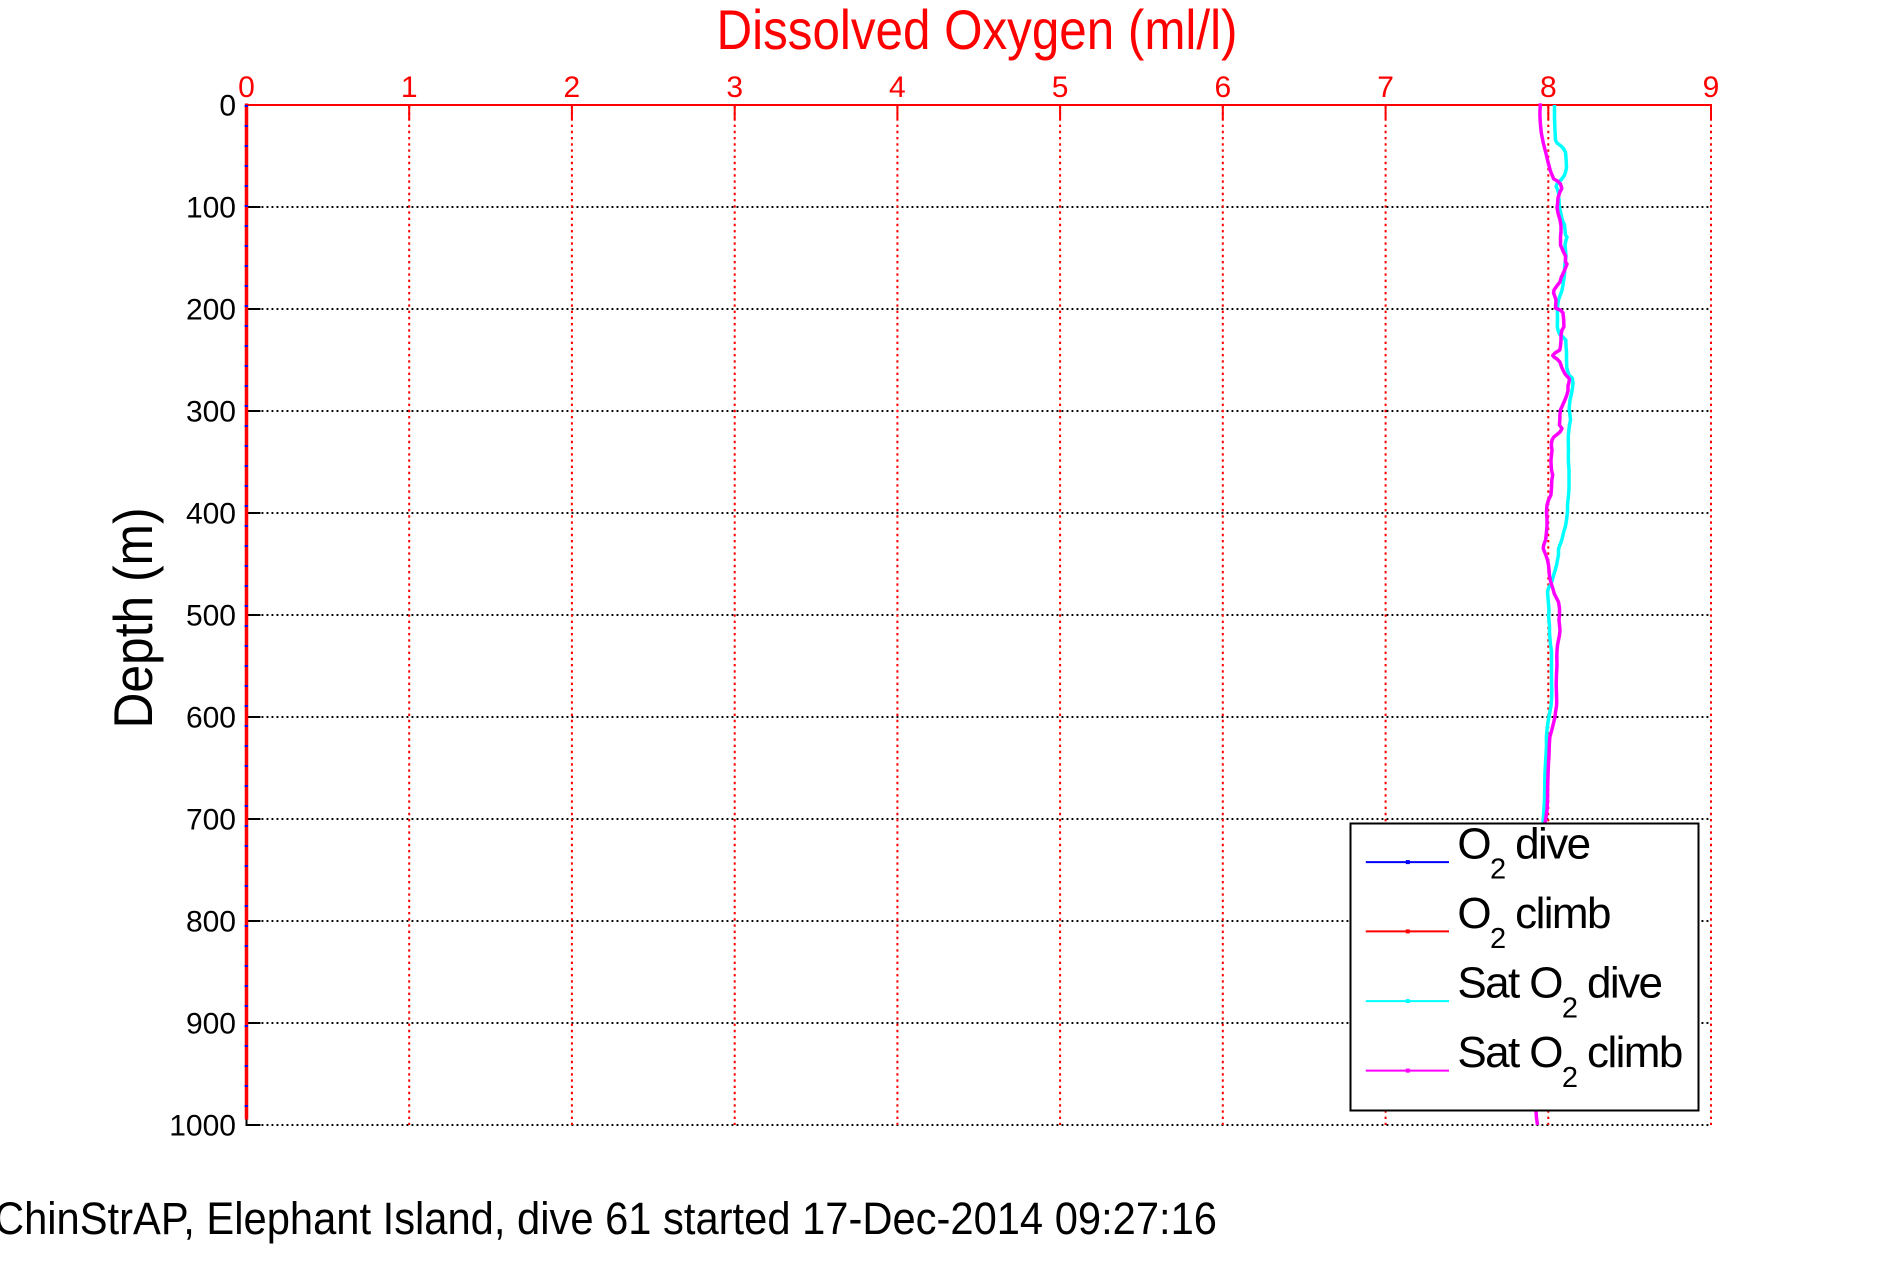 This screenshot has width=1891, height=1262. I want to click on svg-text: 2, so click(572, 87).